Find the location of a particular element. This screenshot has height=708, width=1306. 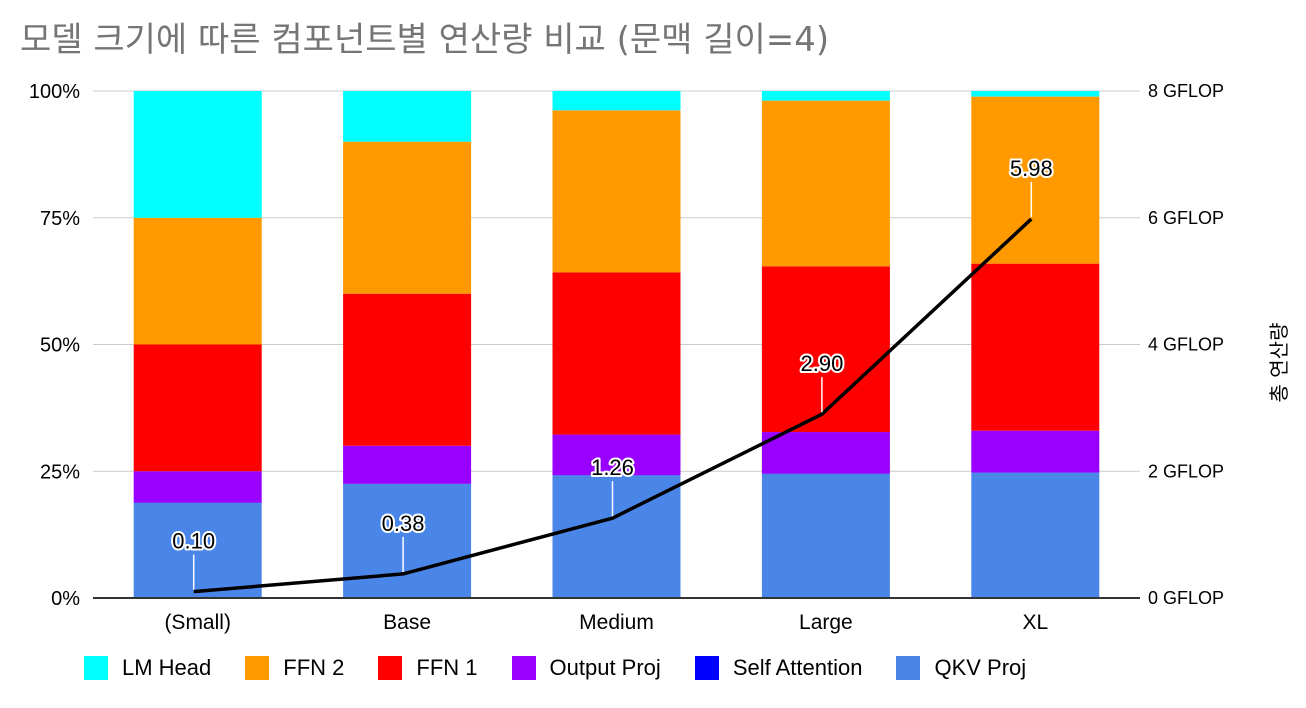

x-tick-label: Base is located at coordinates (407, 622).